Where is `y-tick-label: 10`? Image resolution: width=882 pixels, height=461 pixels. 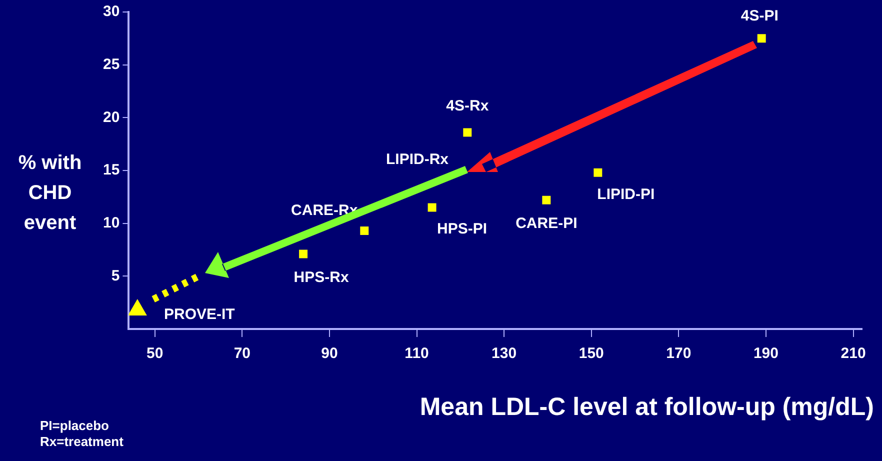 y-tick-label: 10 is located at coordinates (111, 223).